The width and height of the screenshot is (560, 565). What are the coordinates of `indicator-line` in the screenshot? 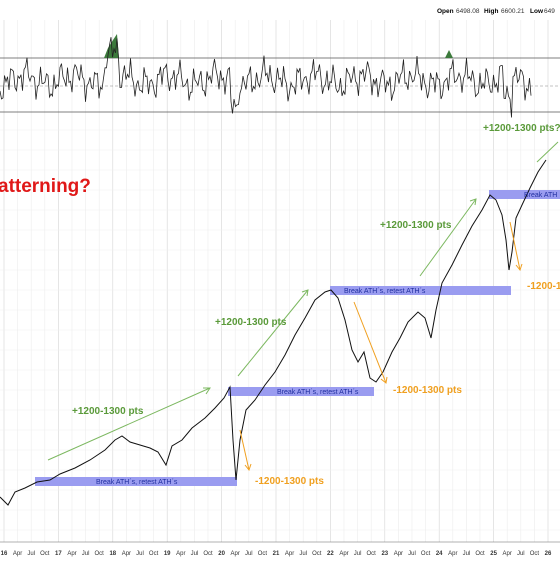 It's located at (266, 77).